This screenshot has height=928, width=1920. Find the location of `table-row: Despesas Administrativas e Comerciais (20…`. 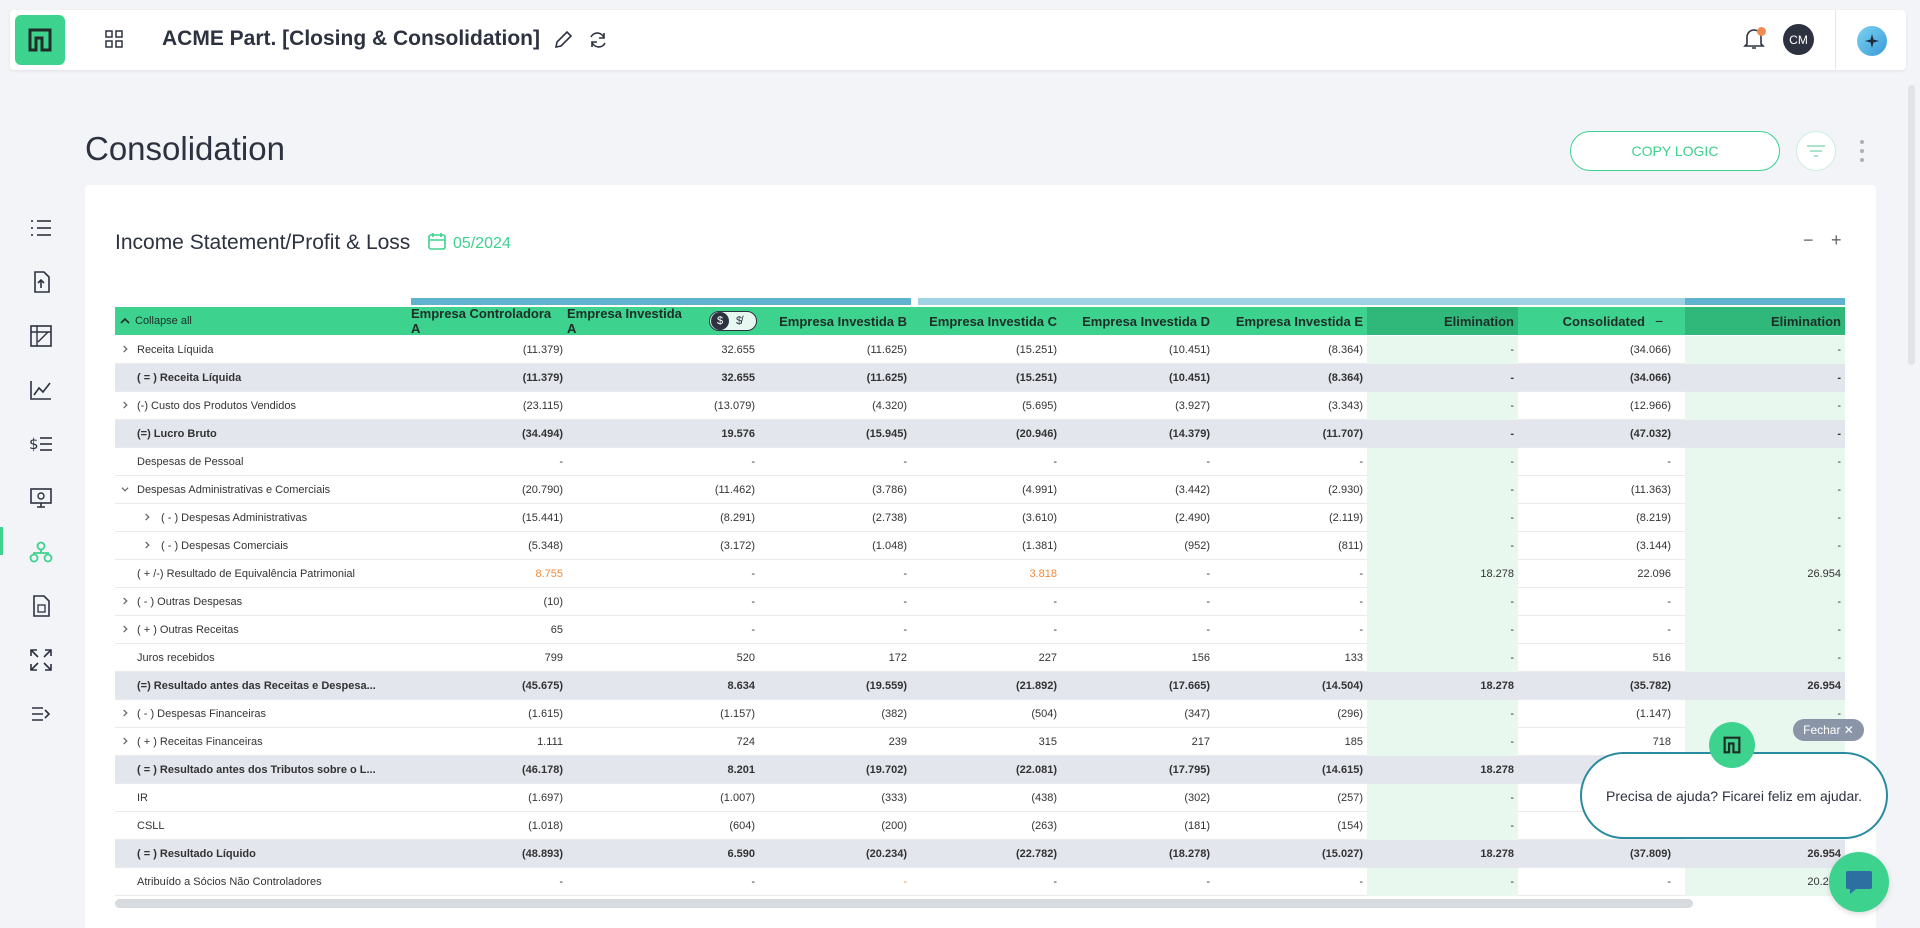

table-row: Despesas Administrativas e Comerciais (20… is located at coordinates (980, 490).